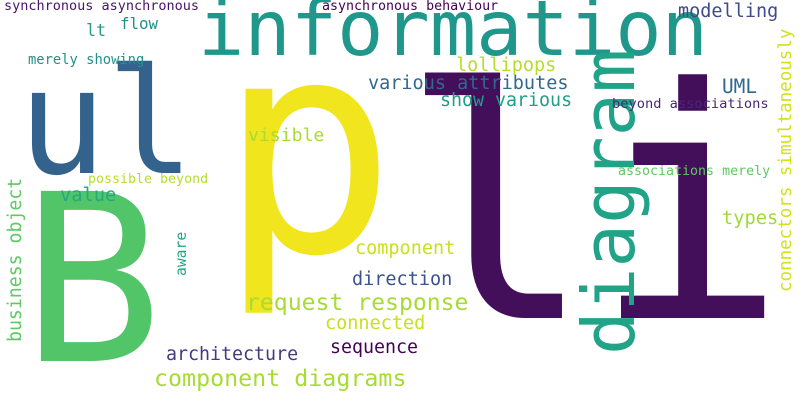 Image resolution: width=800 pixels, height=400 pixels. What do you see at coordinates (86, 59) in the screenshot?
I see `word-merely-showing: merely showing` at bounding box center [86, 59].